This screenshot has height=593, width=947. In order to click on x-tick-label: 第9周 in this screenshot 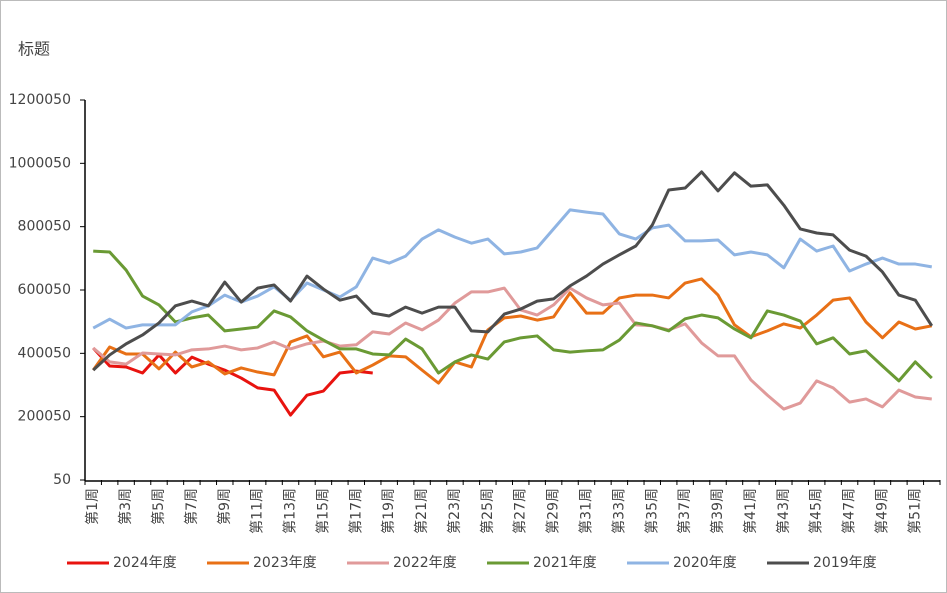, I will do `click(224, 506)`.